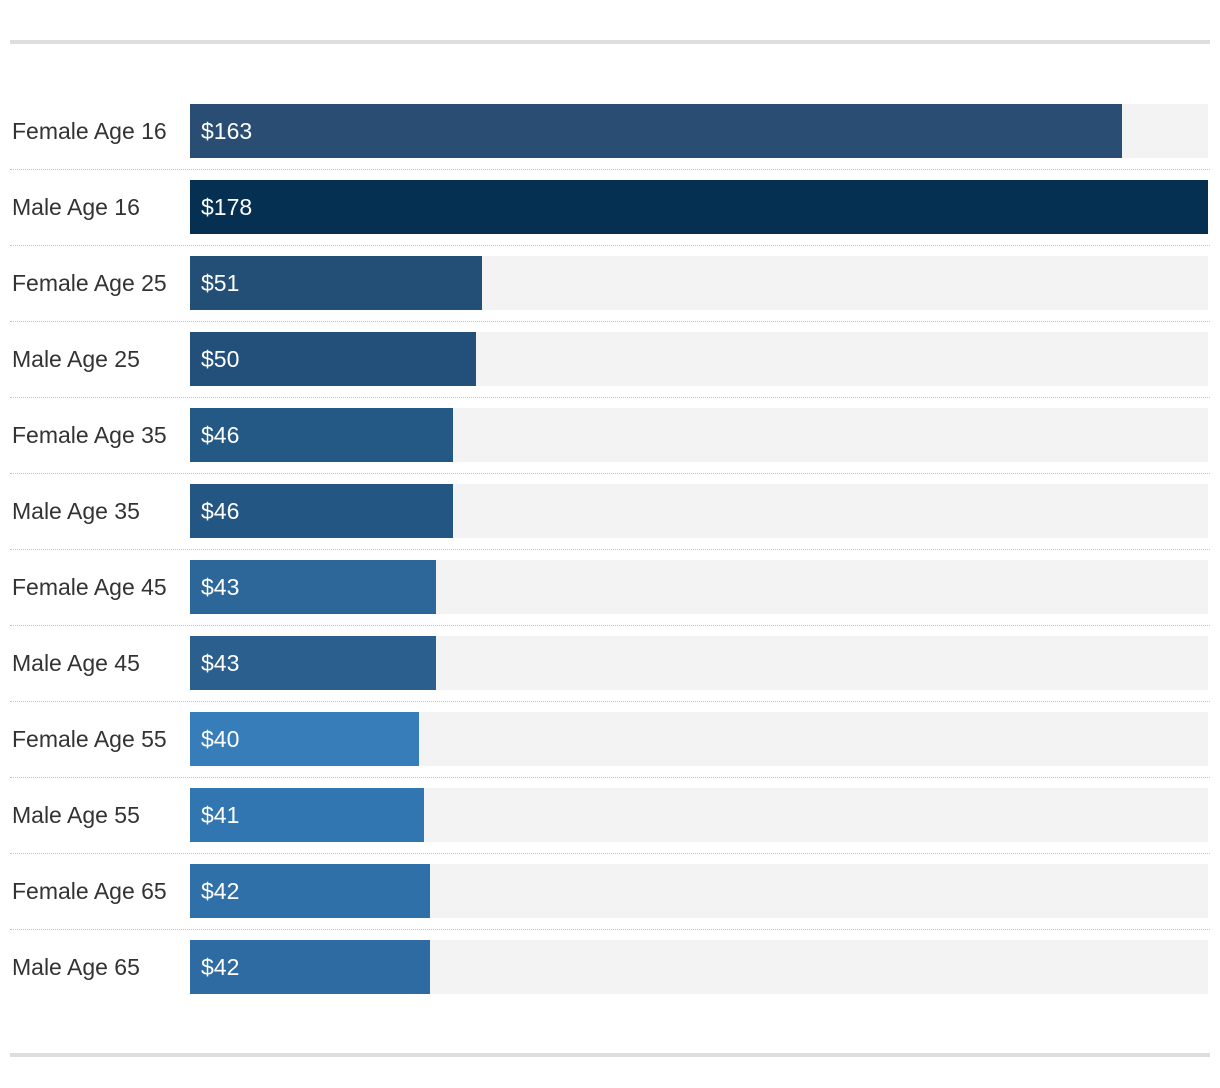 This screenshot has width=1220, height=1088. What do you see at coordinates (76, 663) in the screenshot?
I see `category-label: Male Age 45` at bounding box center [76, 663].